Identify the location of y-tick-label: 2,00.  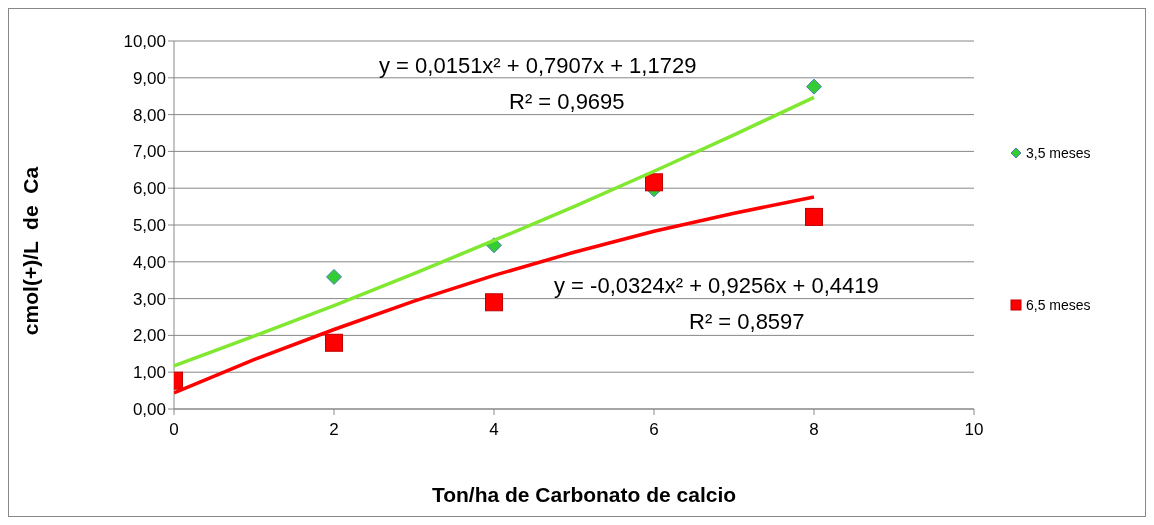
(149, 336).